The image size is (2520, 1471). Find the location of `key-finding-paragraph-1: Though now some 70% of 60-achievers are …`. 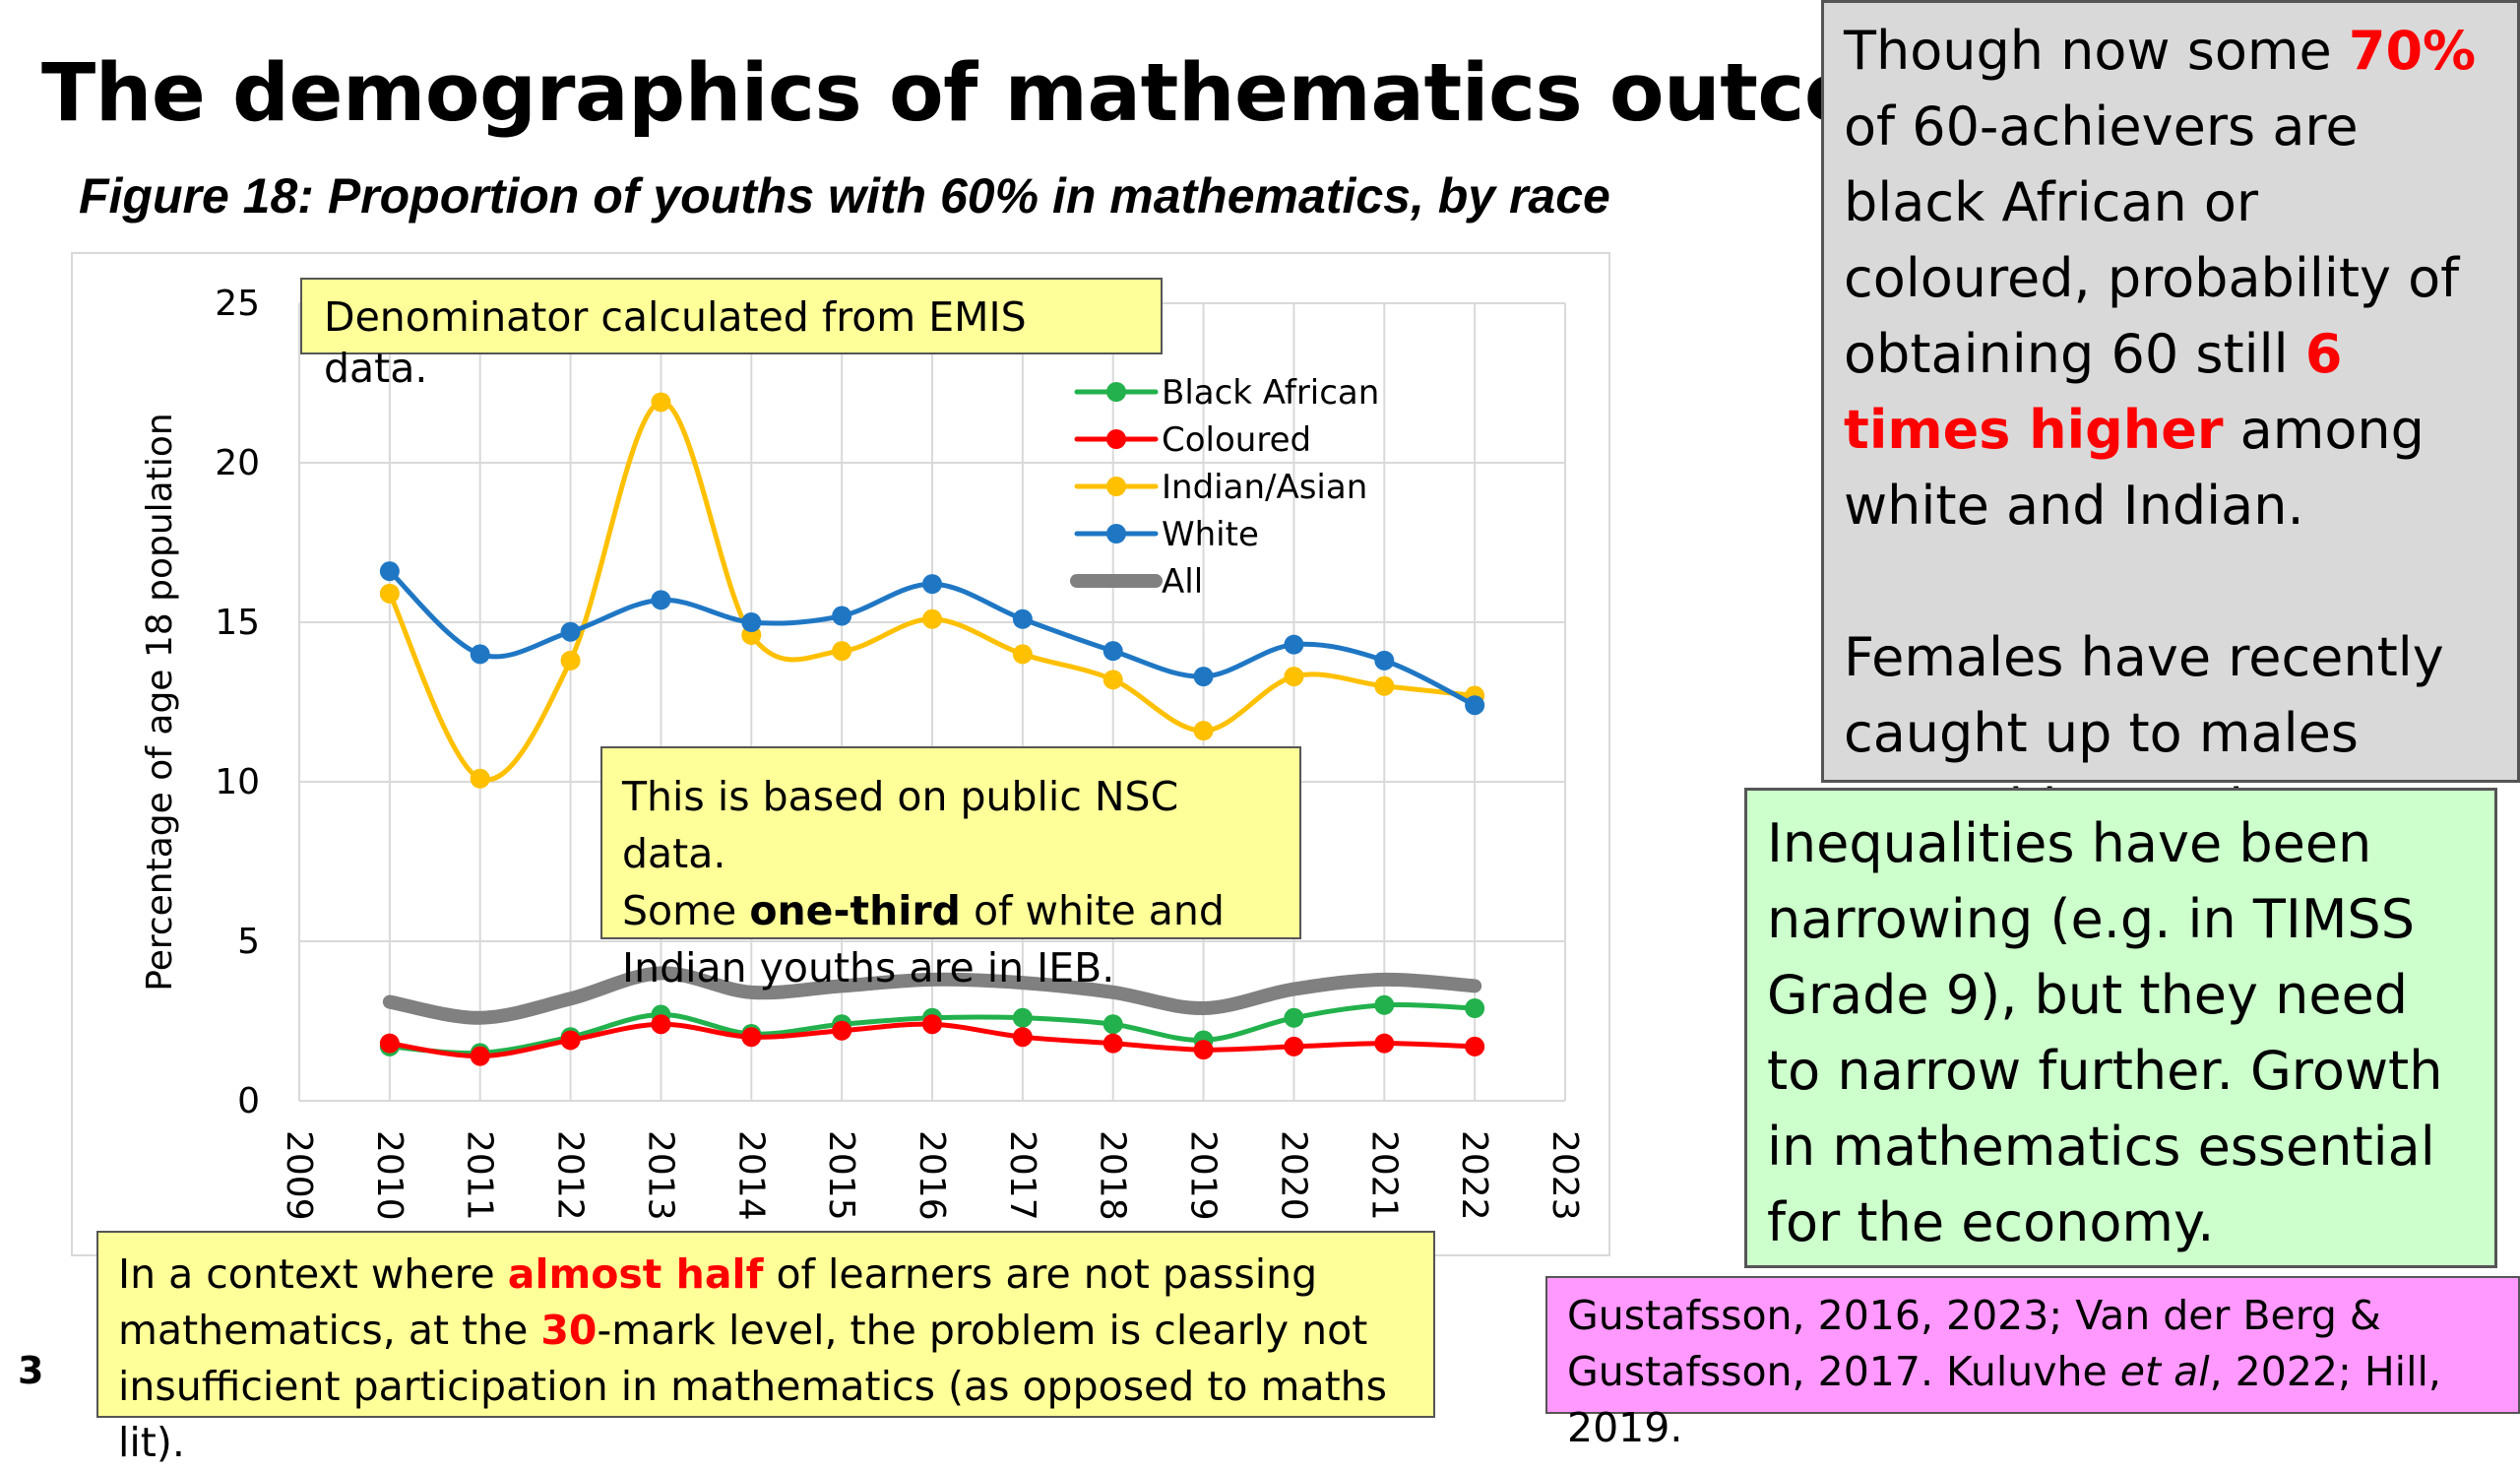

key-finding-paragraph-1: Though now some 70% of 60-achievers are … is located at coordinates (2170, 278).